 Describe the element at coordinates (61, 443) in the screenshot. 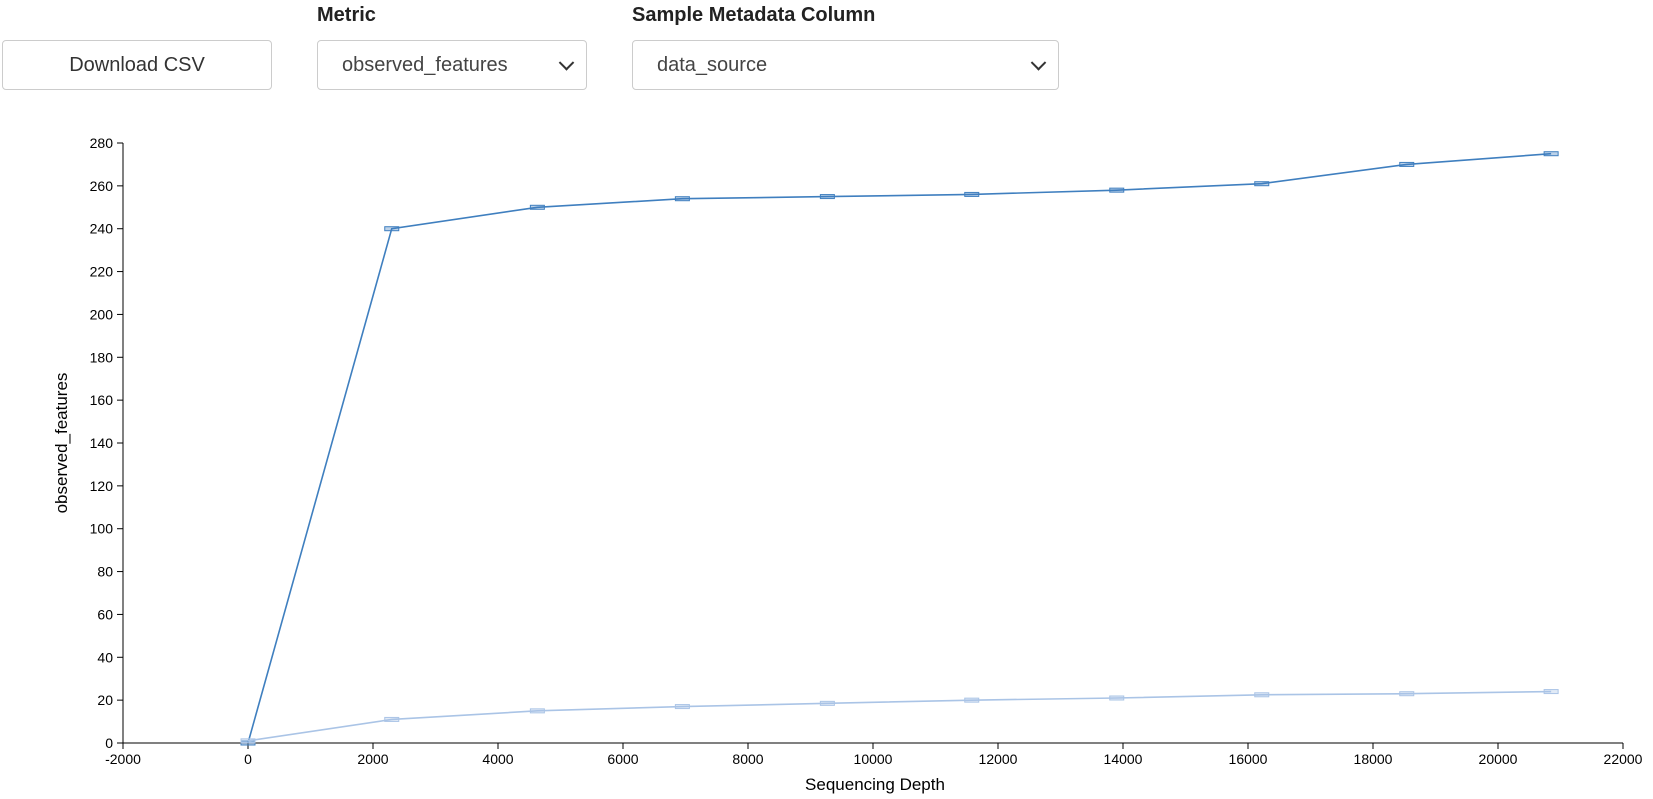

I see `y-axis-label: observed_features` at that location.